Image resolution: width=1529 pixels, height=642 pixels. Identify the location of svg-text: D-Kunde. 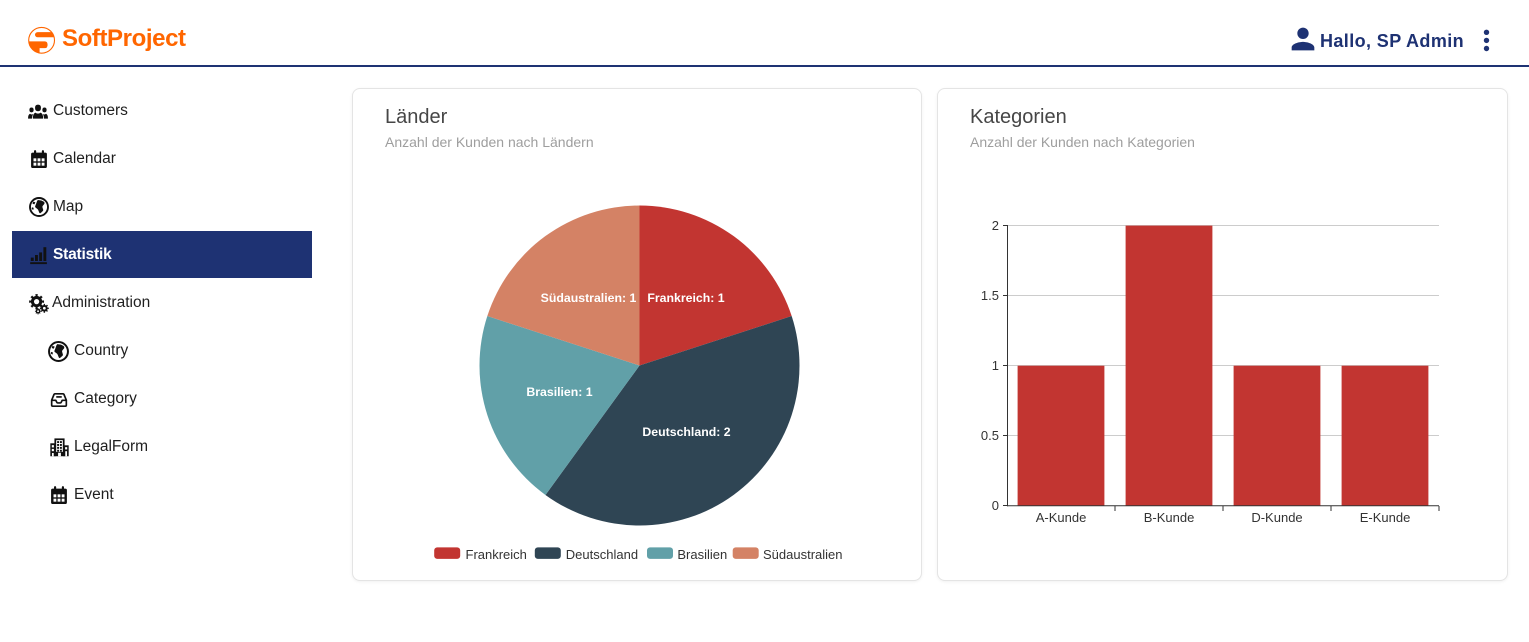
(1276, 517).